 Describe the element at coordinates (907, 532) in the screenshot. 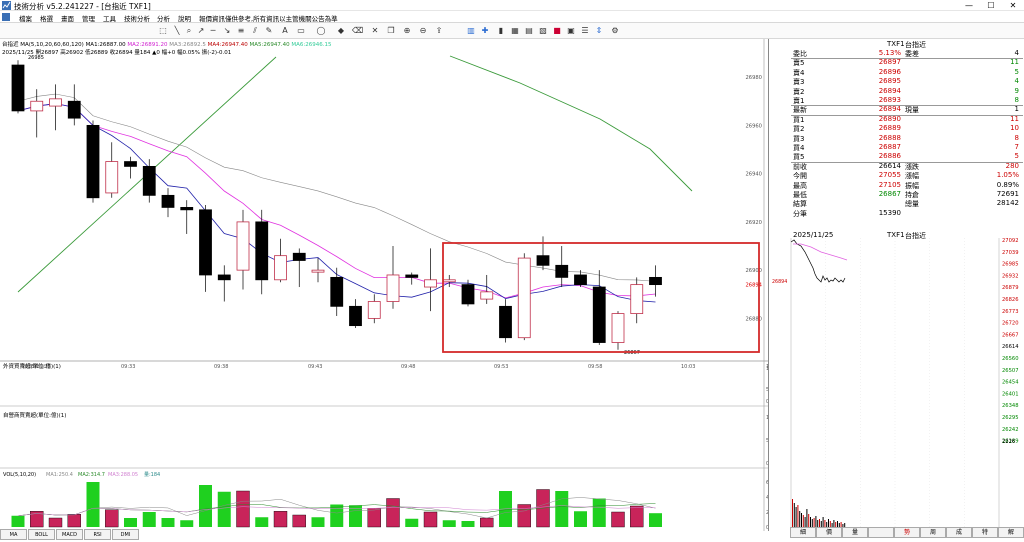

I see `tab-trend: 勢` at that location.